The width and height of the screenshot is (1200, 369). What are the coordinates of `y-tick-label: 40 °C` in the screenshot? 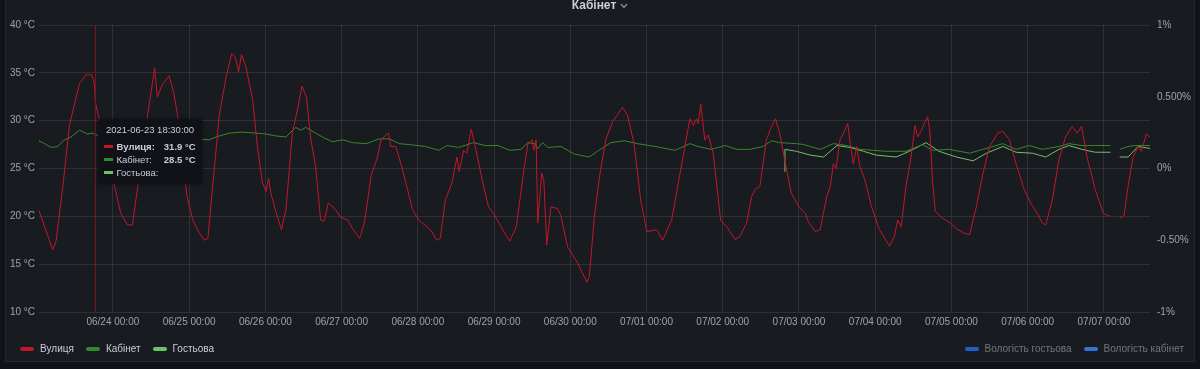 It's located at (22, 24).